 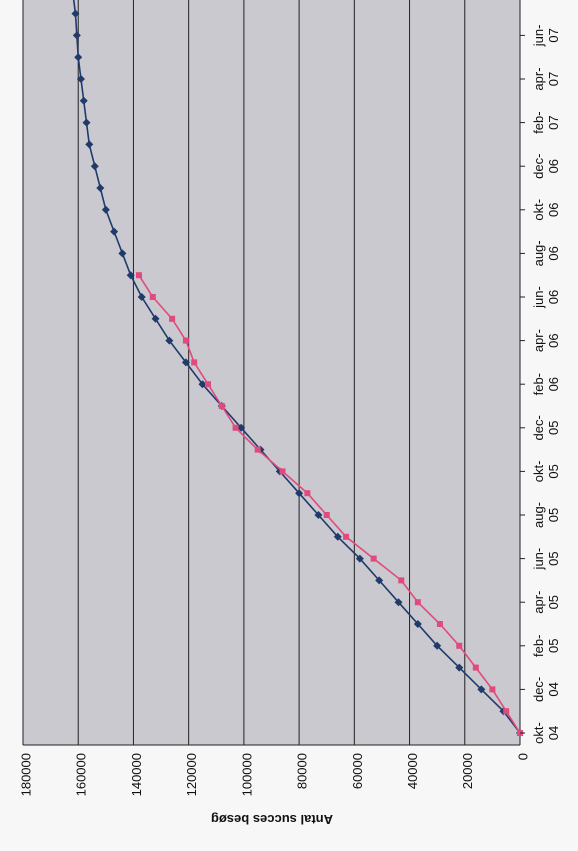 I want to click on value-tick-label: 140000, so click(x=136, y=774).